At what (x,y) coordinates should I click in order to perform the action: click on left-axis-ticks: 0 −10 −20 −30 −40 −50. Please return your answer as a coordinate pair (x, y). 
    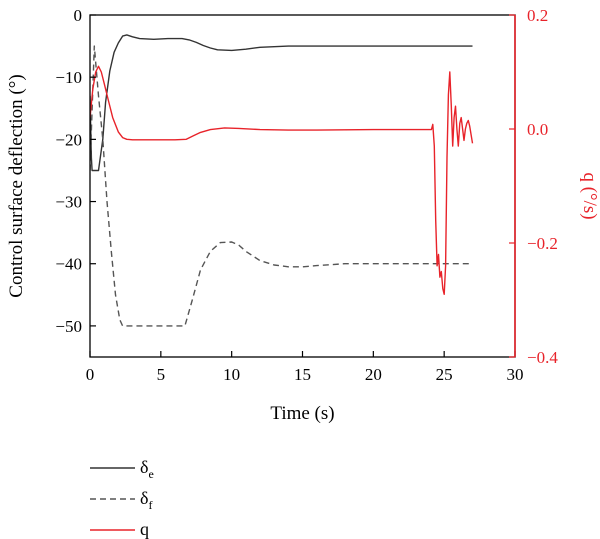
    Looking at the image, I should click on (75, 171).